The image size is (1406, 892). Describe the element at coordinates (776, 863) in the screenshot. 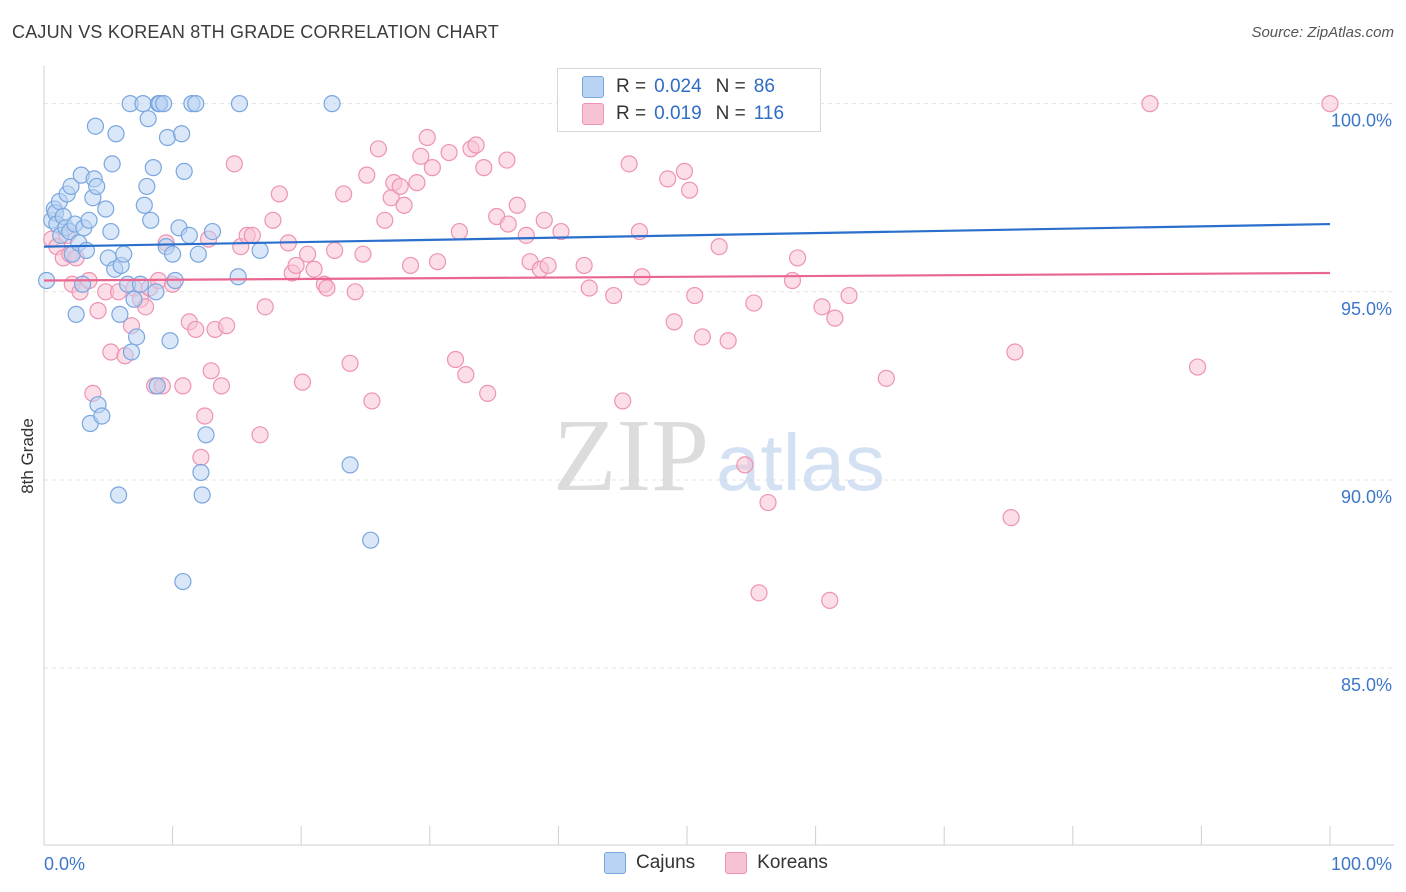

I see `legend-item-koreans: Koreans` at that location.